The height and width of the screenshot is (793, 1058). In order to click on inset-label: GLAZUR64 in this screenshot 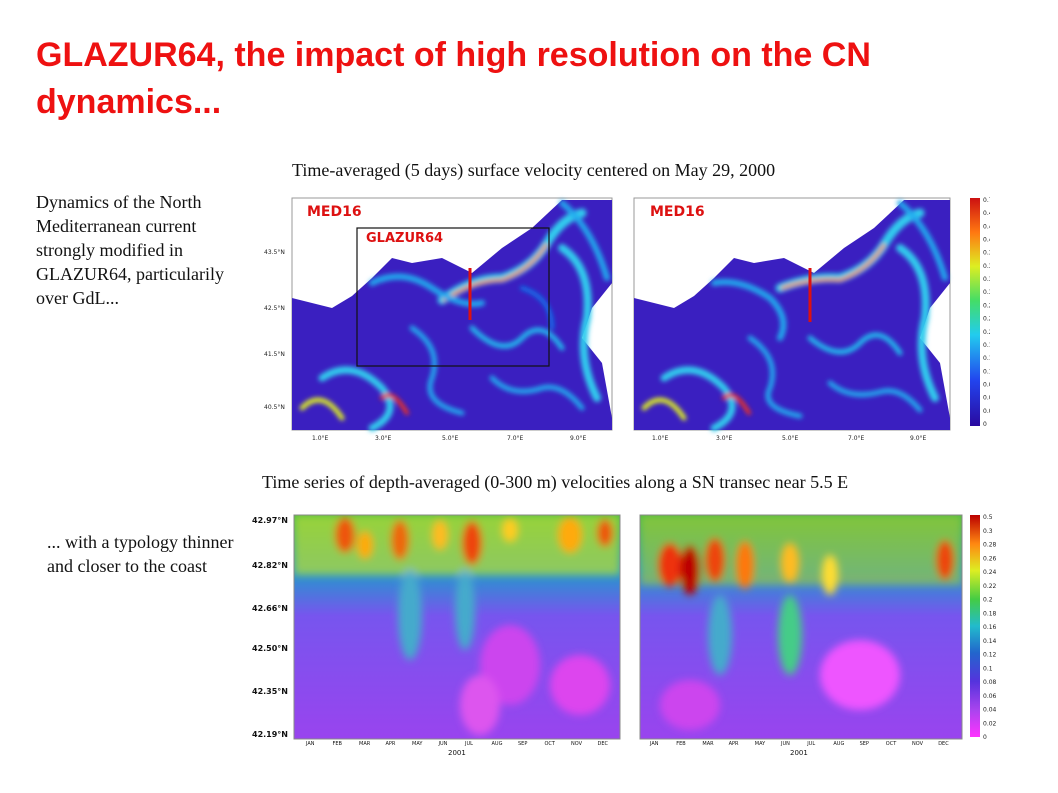, I will do `click(404, 238)`.